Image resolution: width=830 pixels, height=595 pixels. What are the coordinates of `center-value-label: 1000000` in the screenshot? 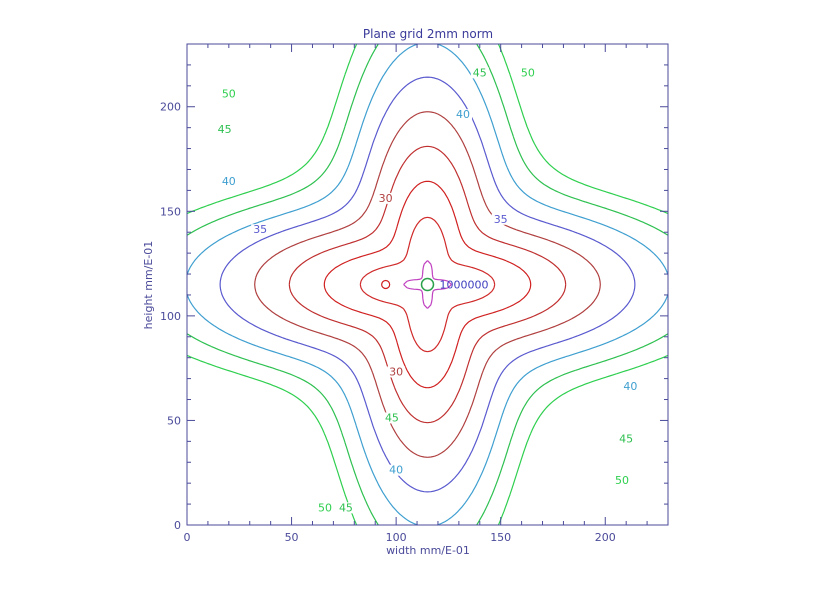 It's located at (464, 285).